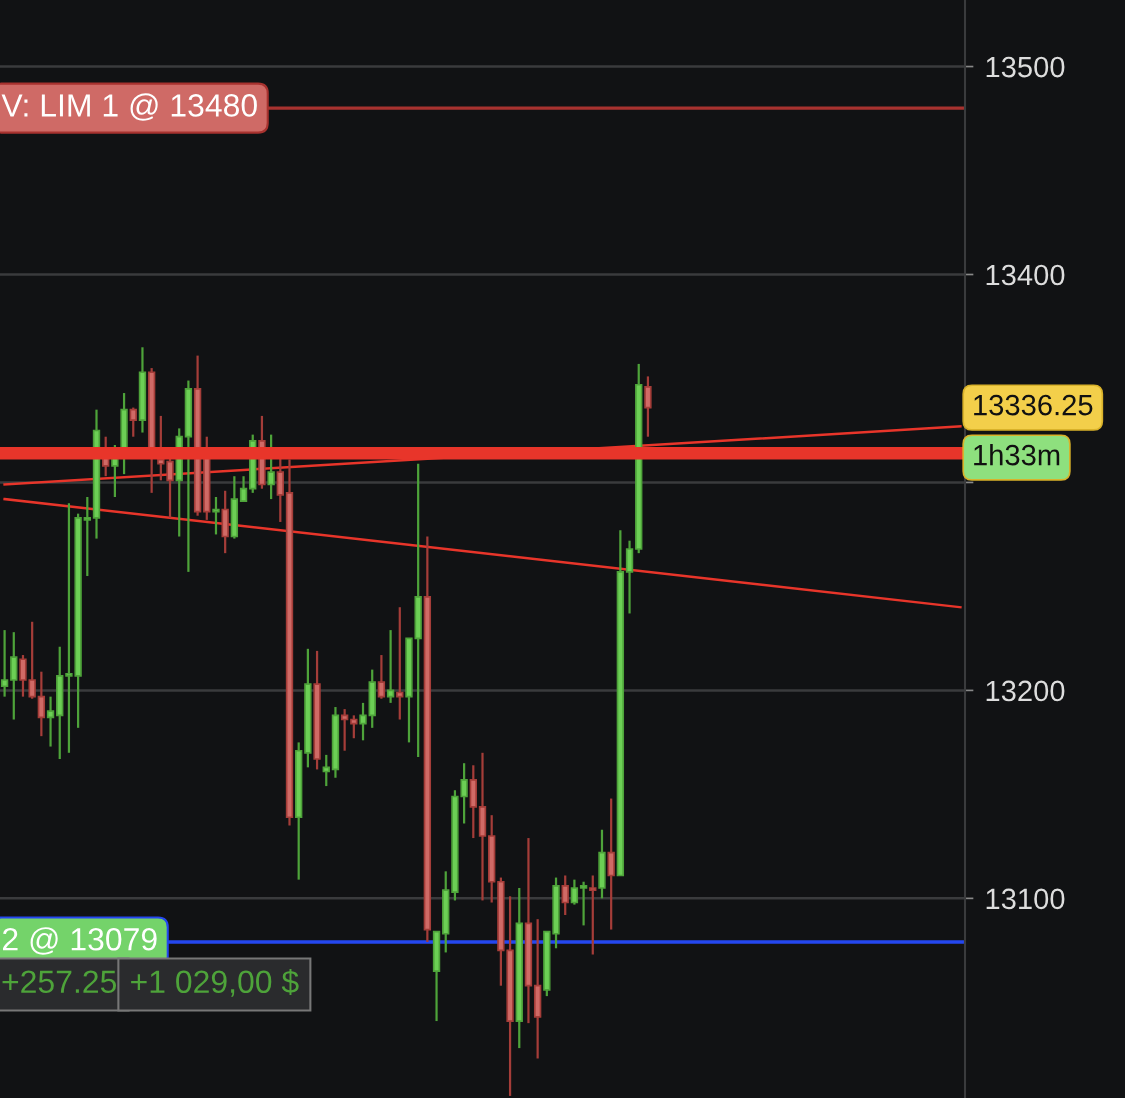  What do you see at coordinates (1033, 405) in the screenshot?
I see `text: 13336.25` at bounding box center [1033, 405].